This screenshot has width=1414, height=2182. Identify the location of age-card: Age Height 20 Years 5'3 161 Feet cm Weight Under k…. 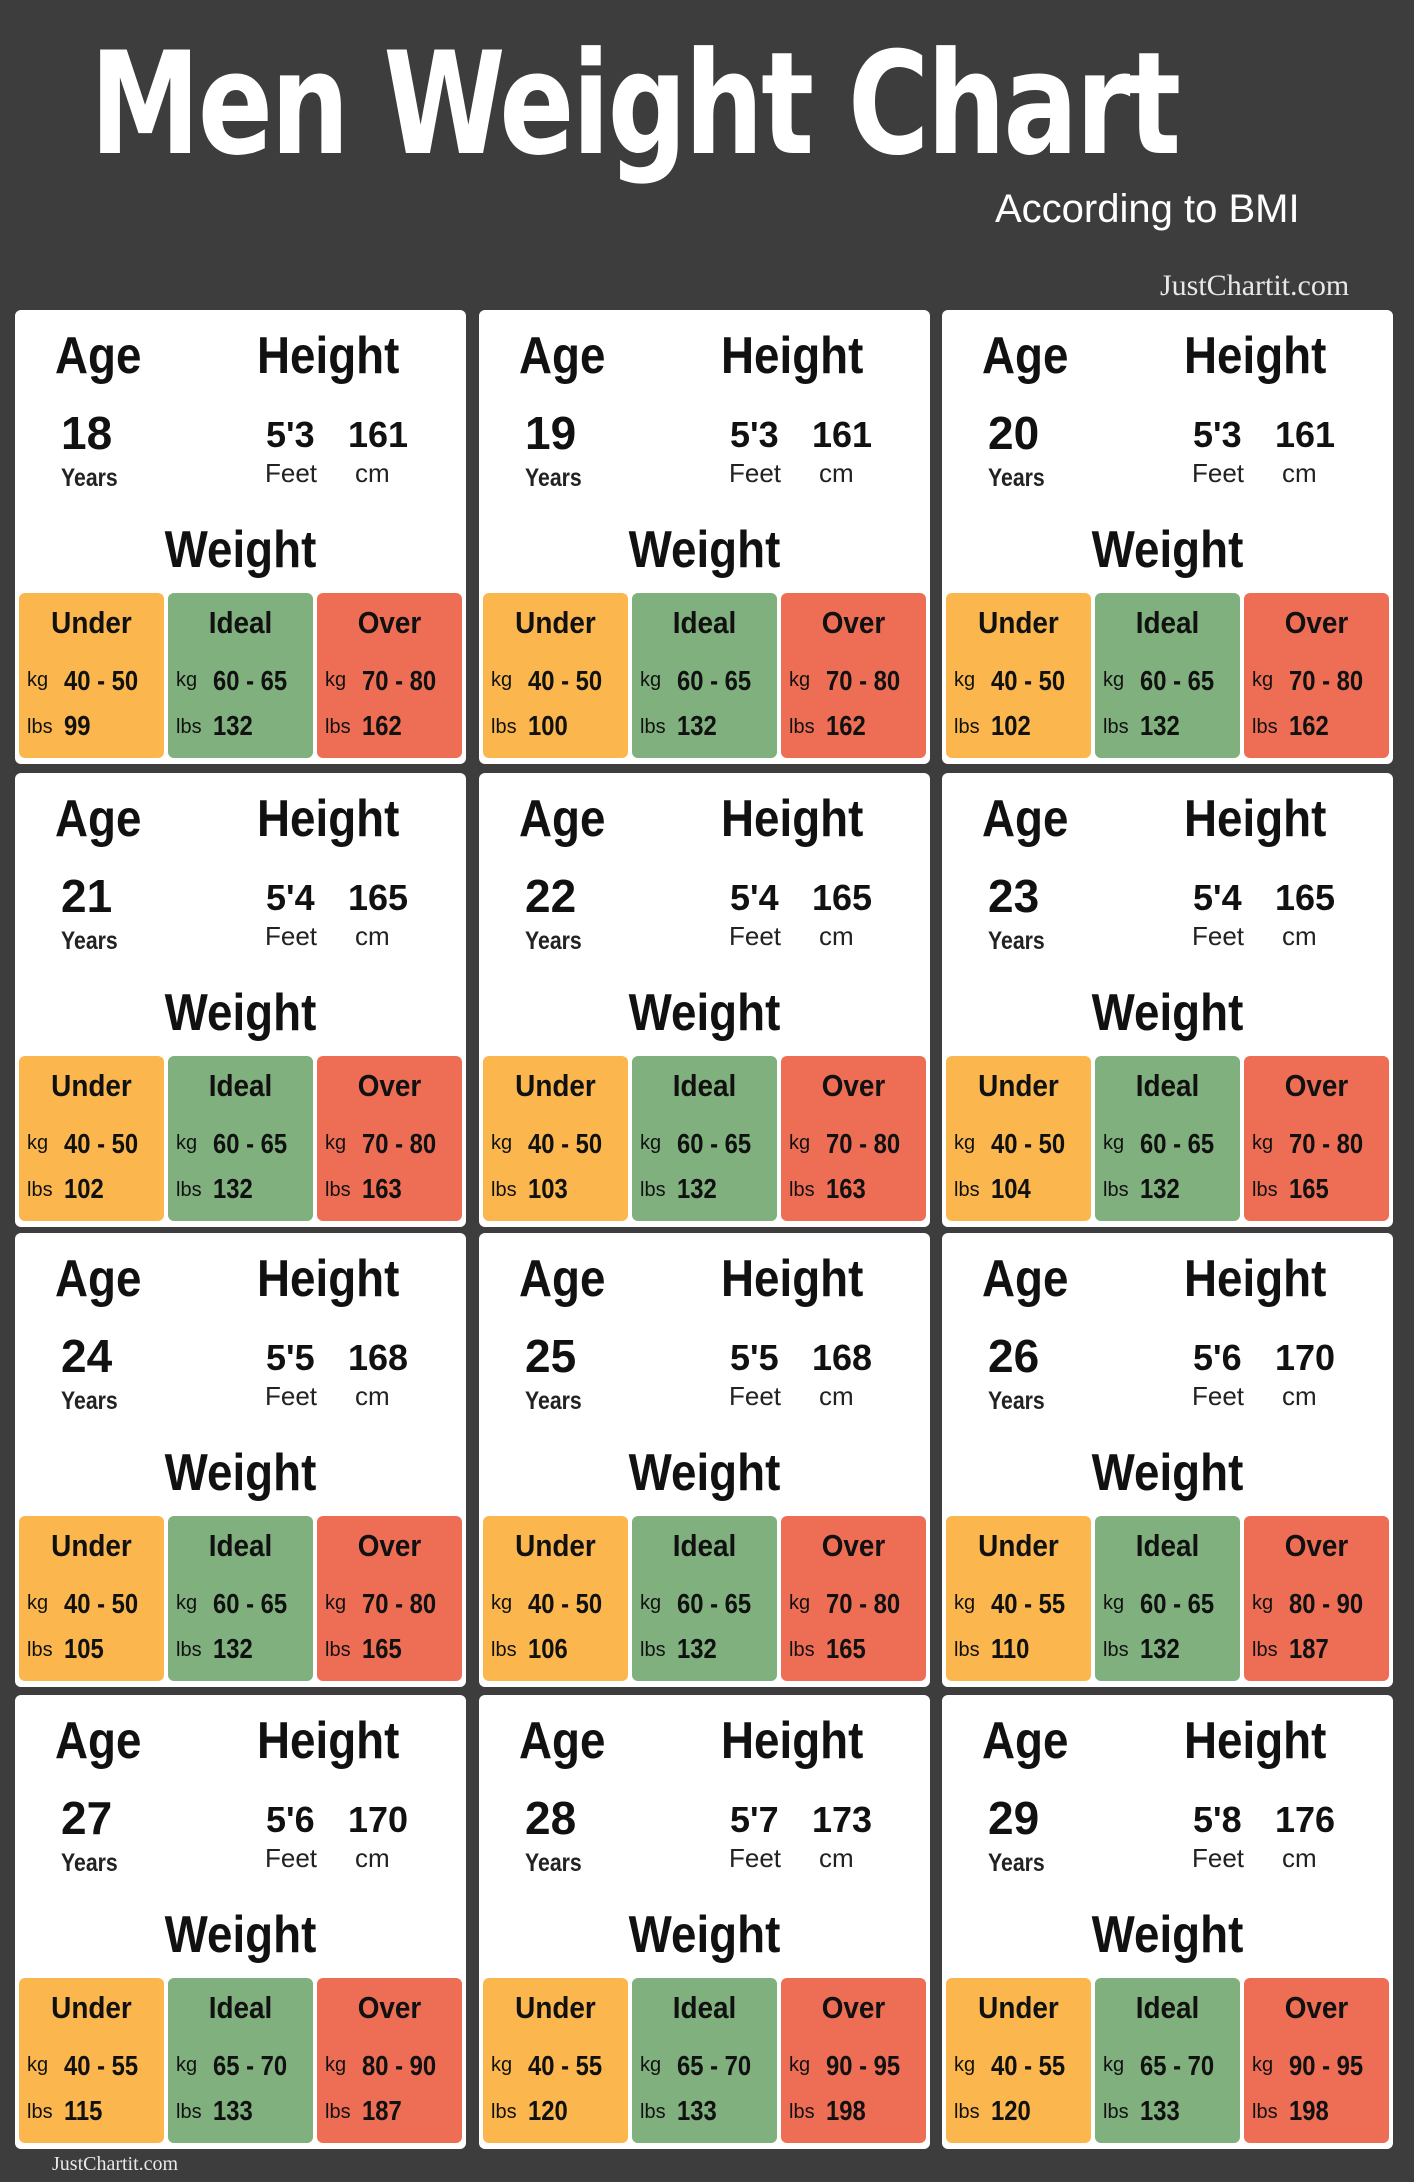
(1167, 537).